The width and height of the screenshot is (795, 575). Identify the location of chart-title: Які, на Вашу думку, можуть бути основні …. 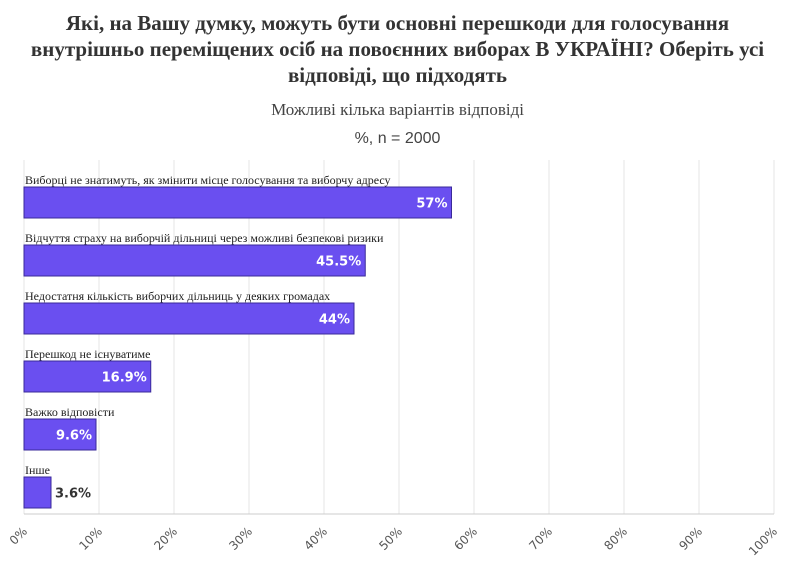
(397, 49).